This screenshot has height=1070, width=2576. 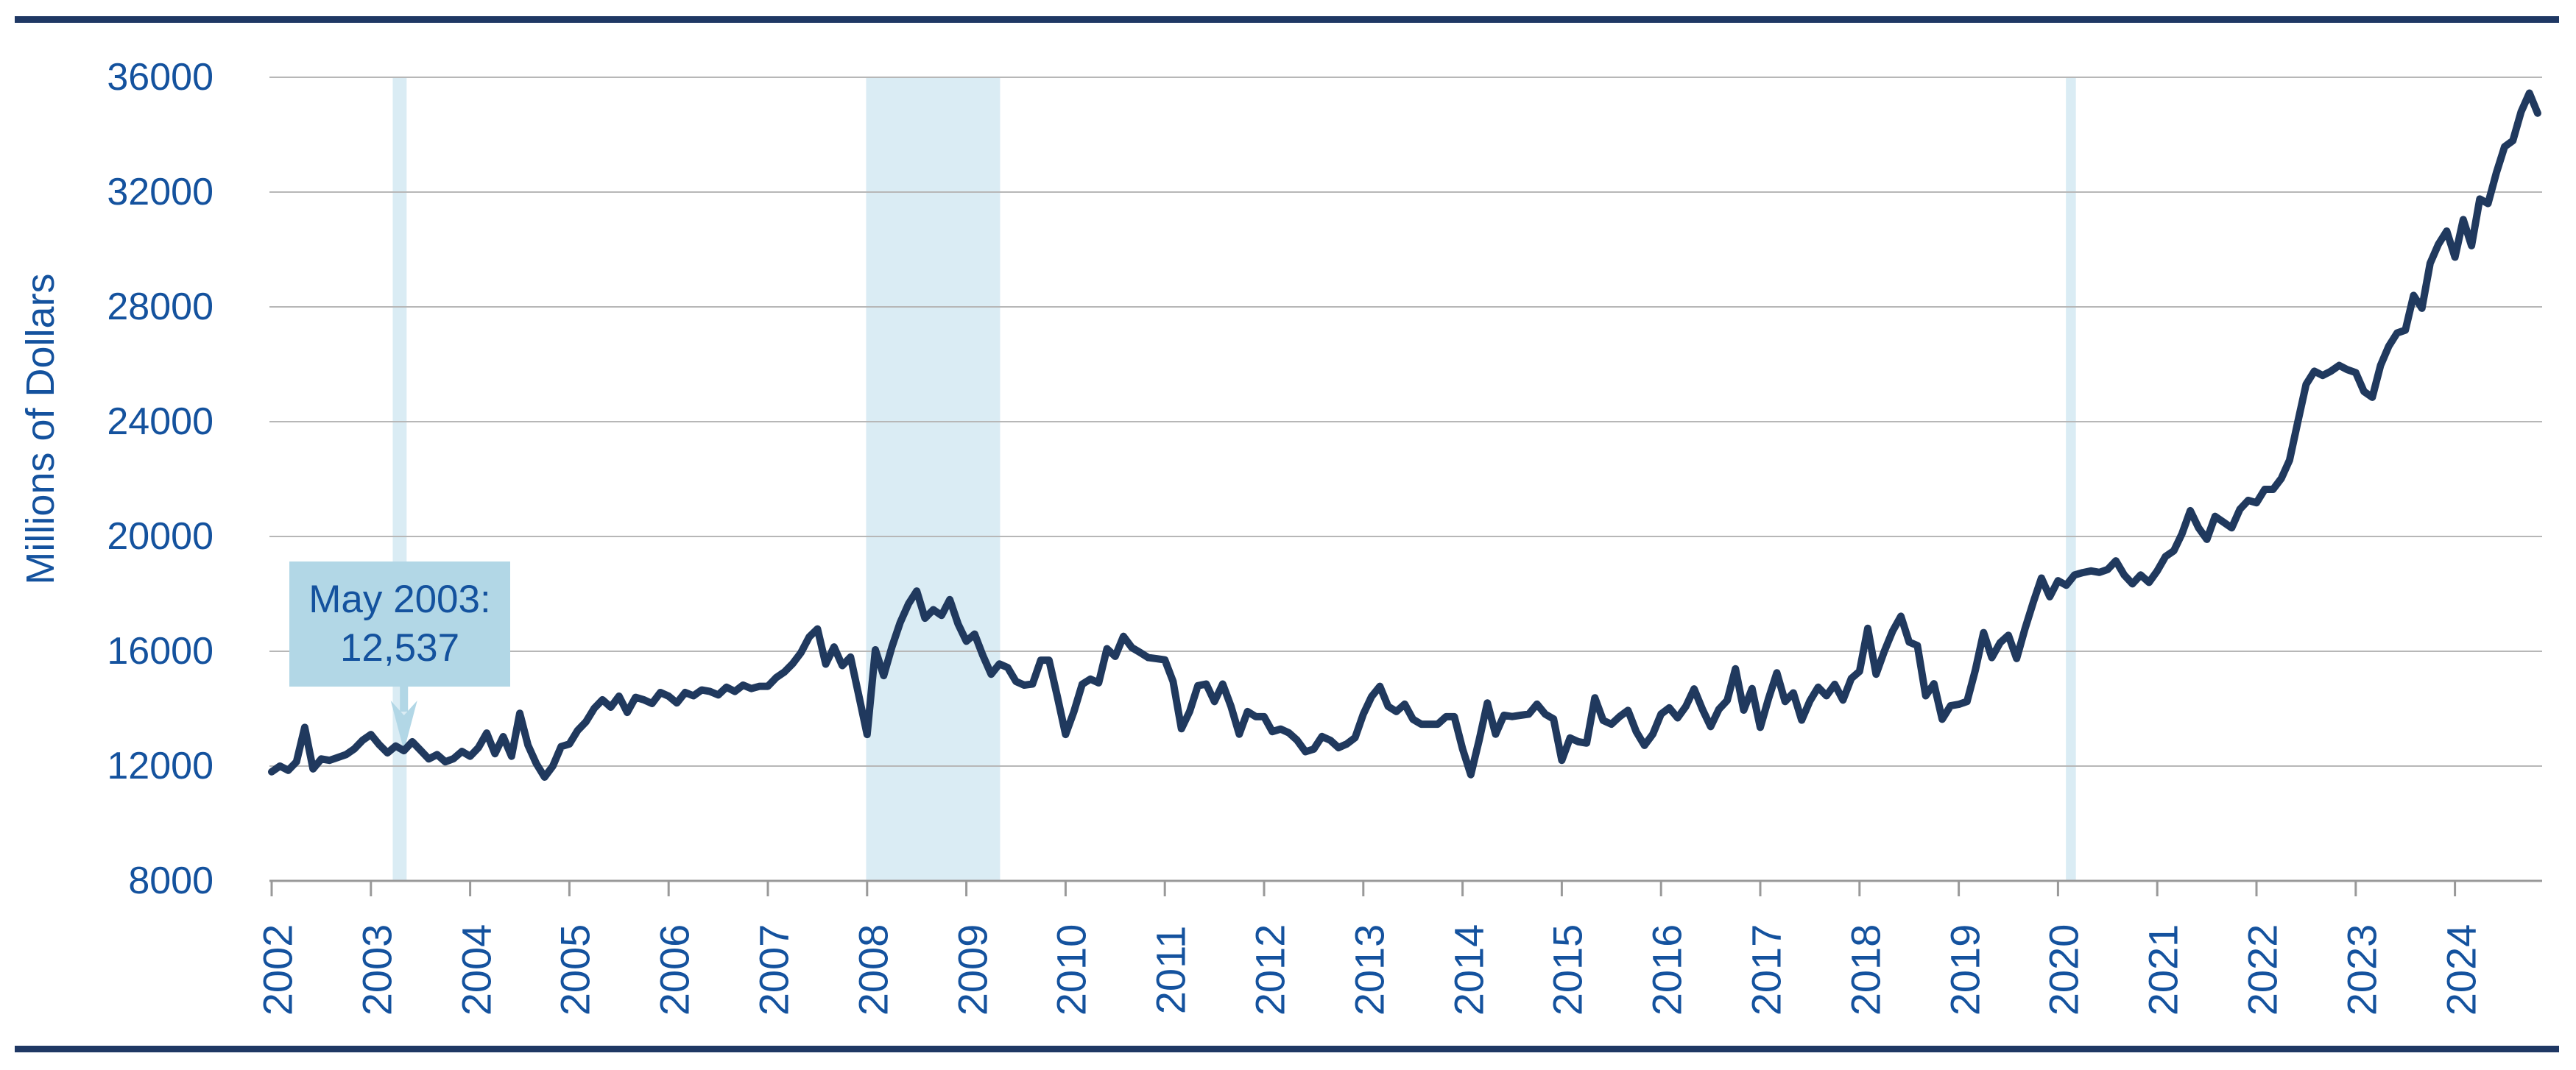 What do you see at coordinates (160, 421) in the screenshot?
I see `y-tick-label: 24000` at bounding box center [160, 421].